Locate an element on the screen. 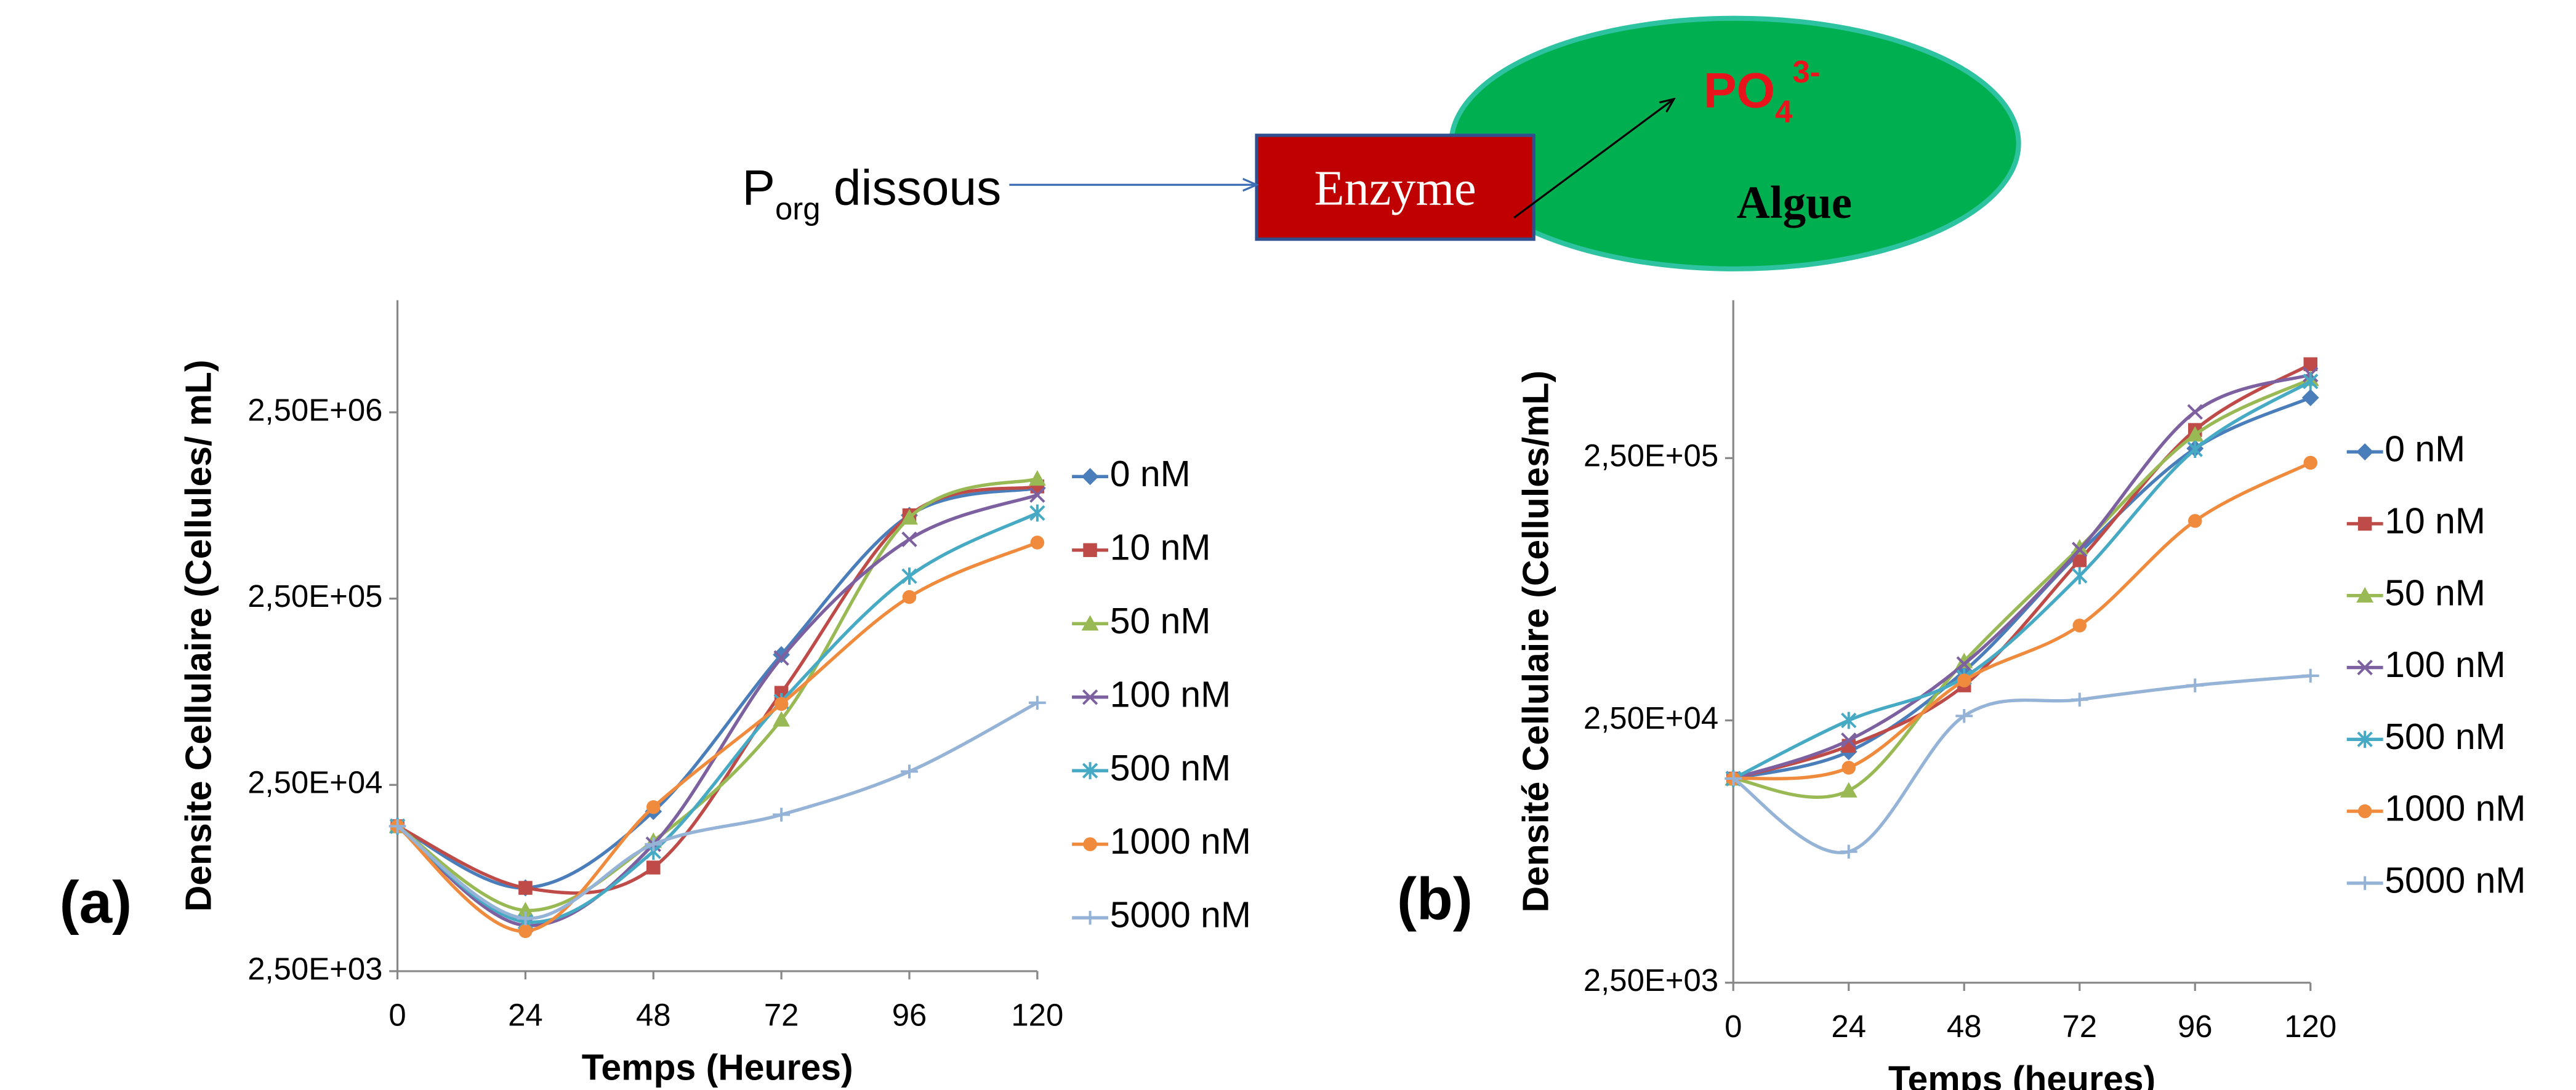 Image resolution: width=2576 pixels, height=1090 pixels. product-sub: 4 is located at coordinates (1784, 112).